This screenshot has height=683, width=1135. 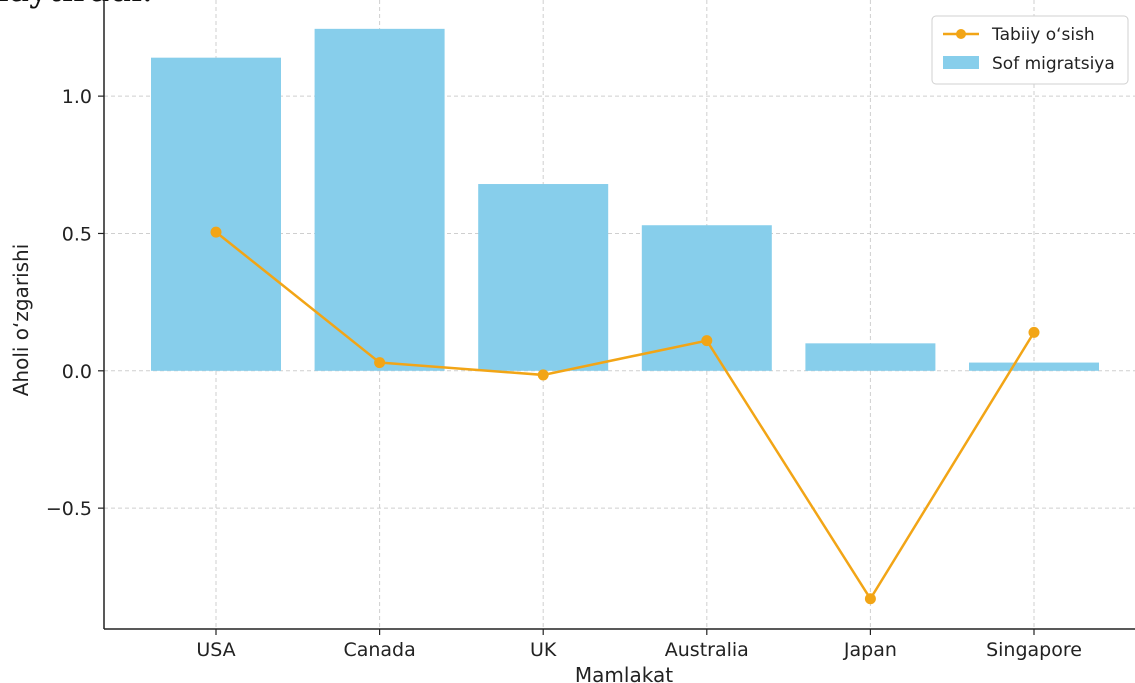 What do you see at coordinates (1034, 332) in the screenshot?
I see `line-point-singapore` at bounding box center [1034, 332].